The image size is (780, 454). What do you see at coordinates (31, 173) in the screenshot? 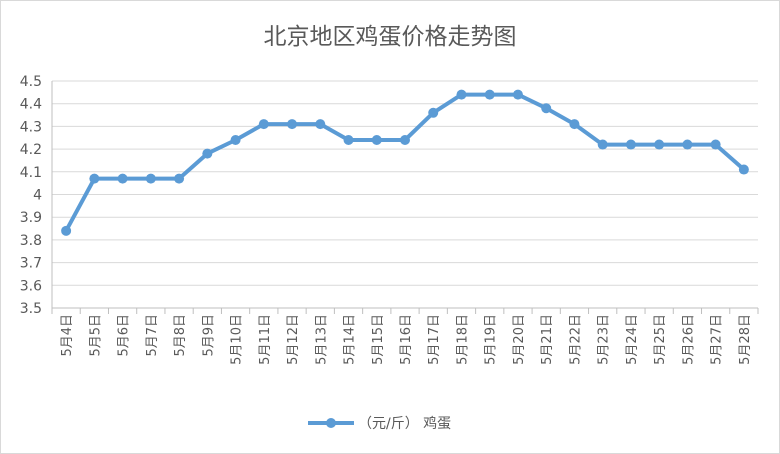
I see `y-tick-label: 4.1` at bounding box center [31, 173].